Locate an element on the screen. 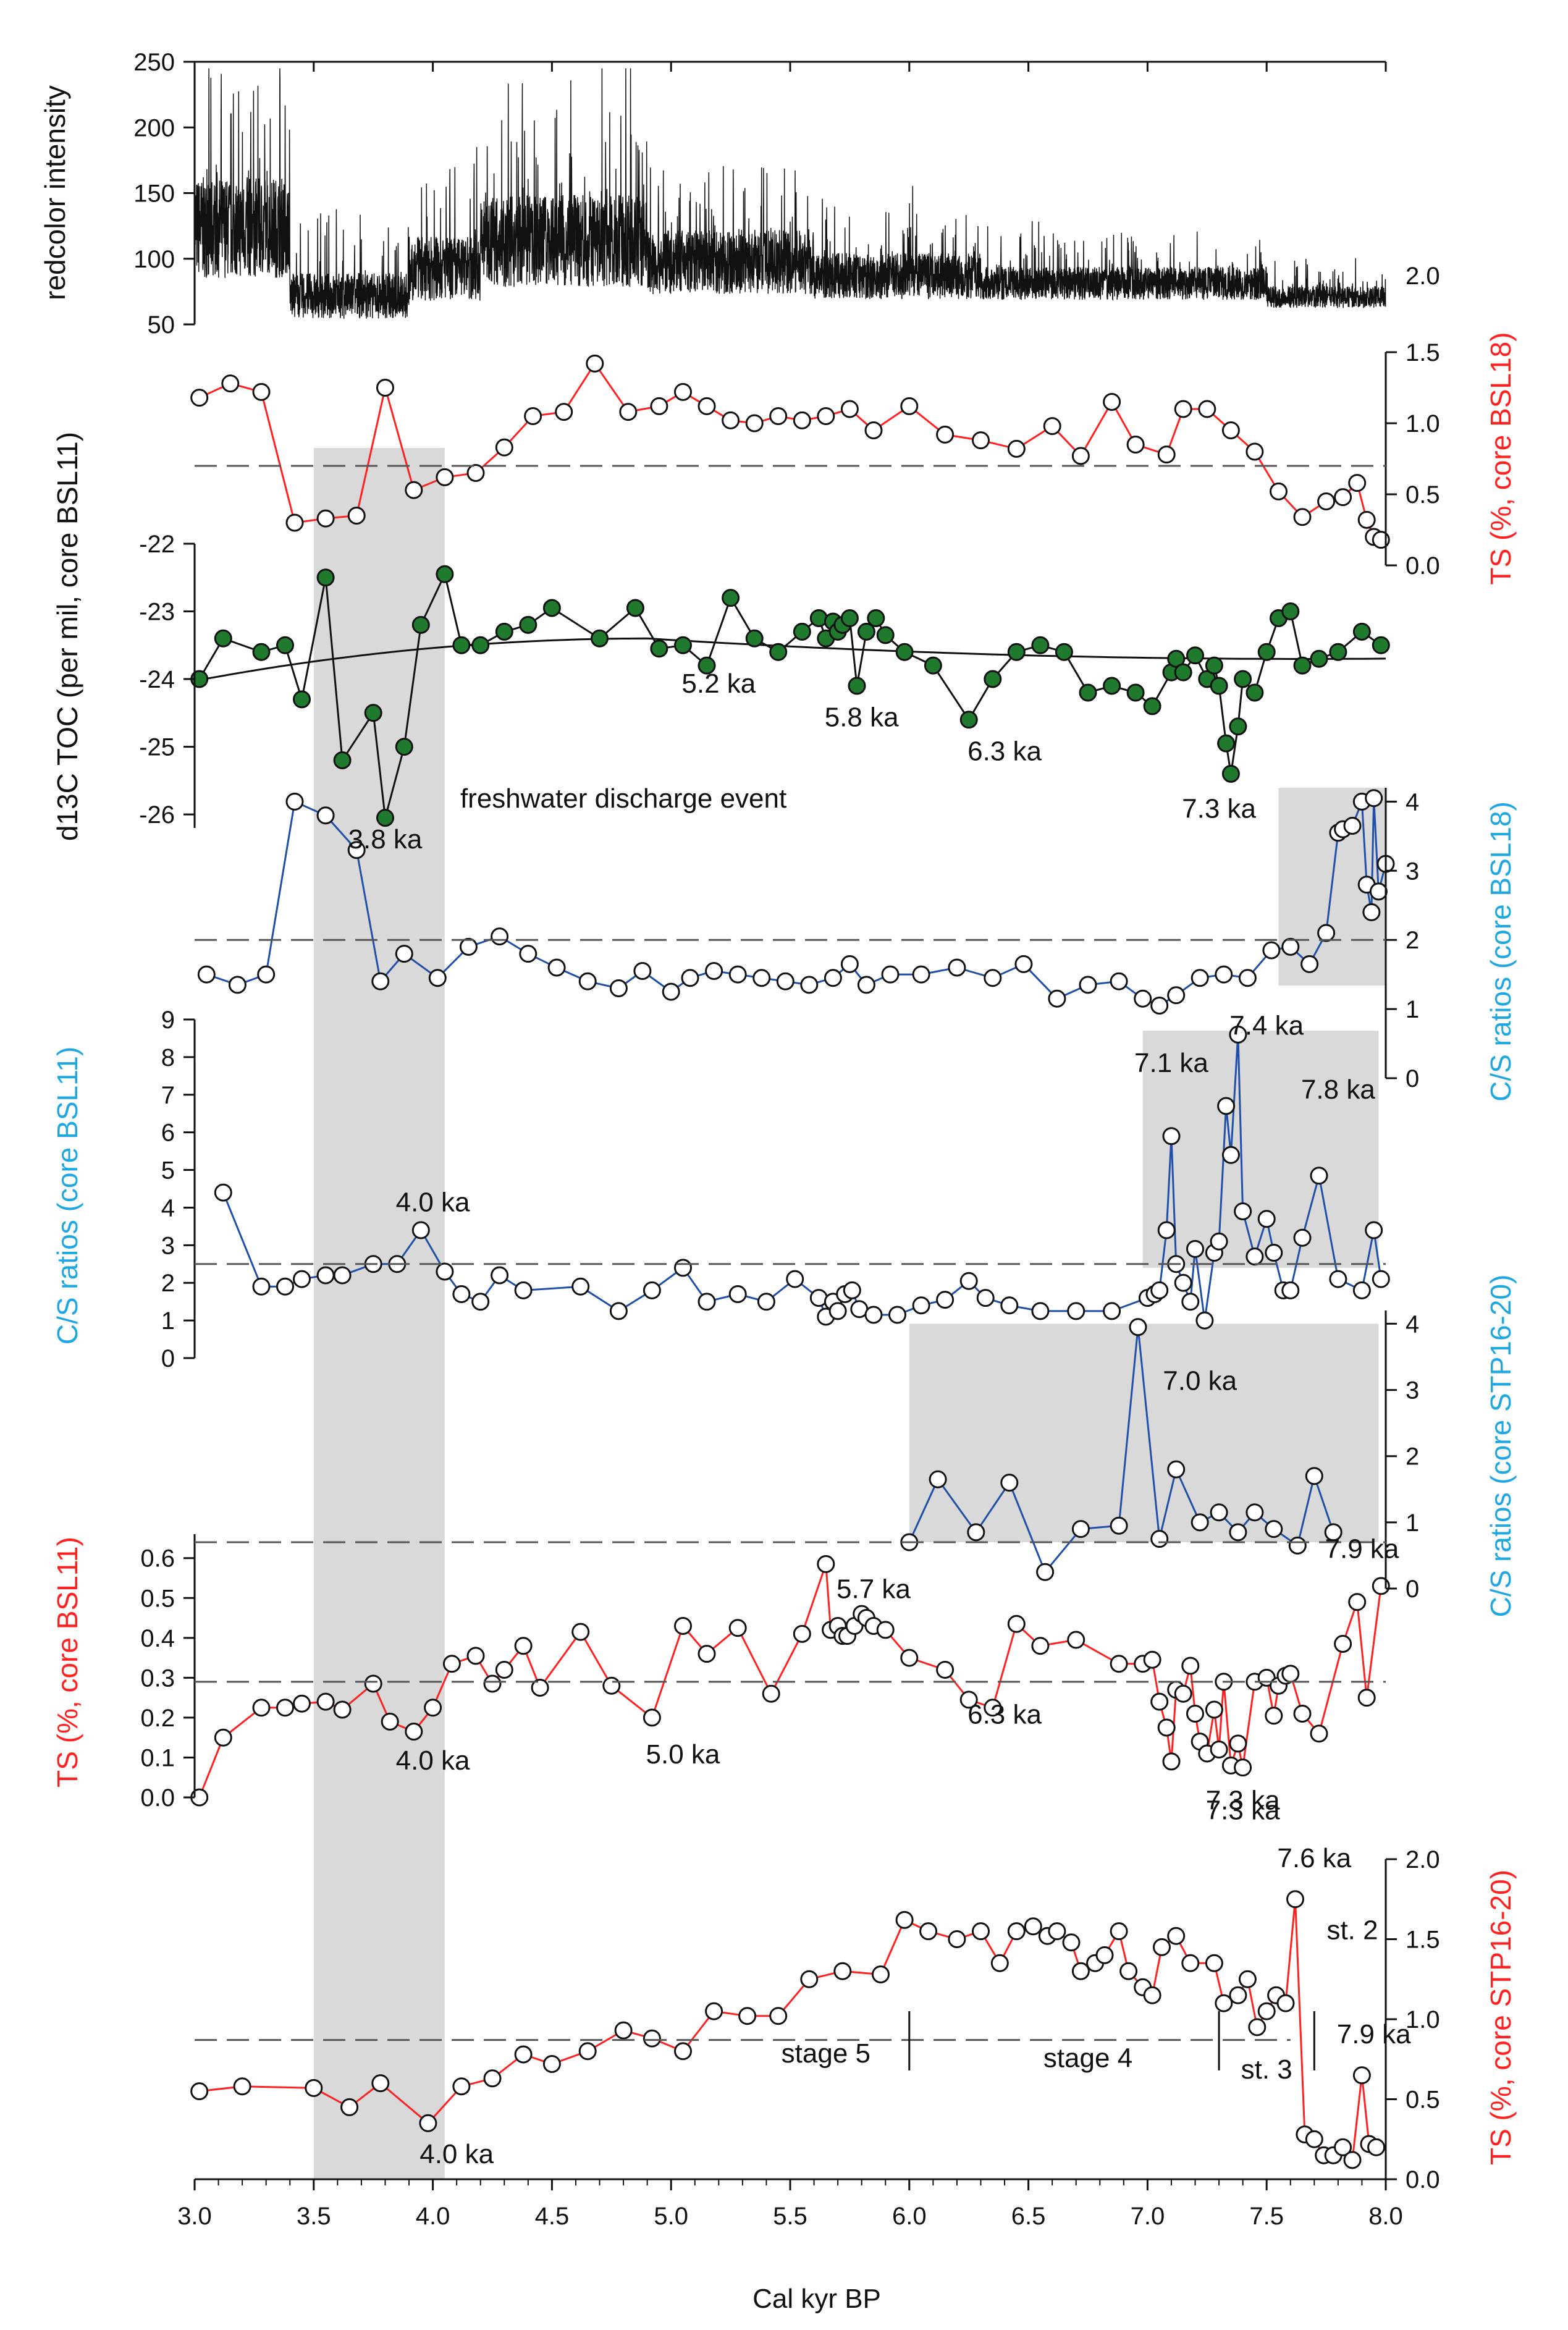  cs_bsl11-y-tick-label: 3 is located at coordinates (168, 1245).